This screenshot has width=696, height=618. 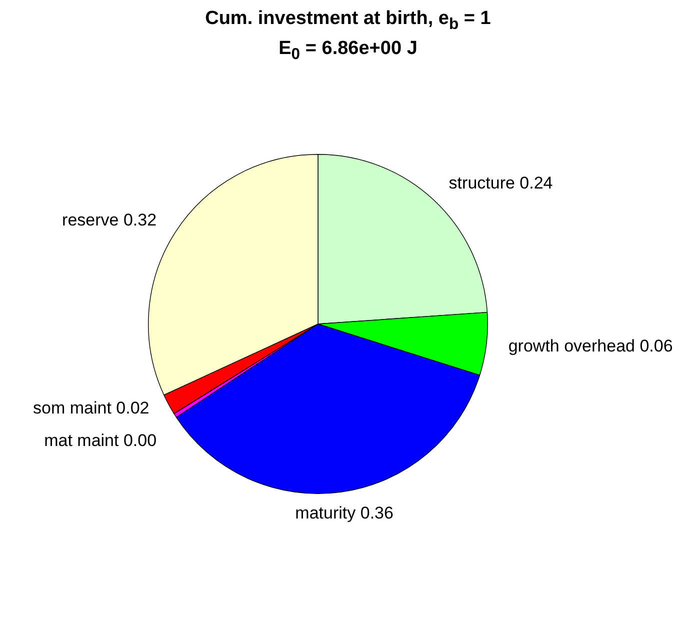 What do you see at coordinates (344, 512) in the screenshot?
I see `slice-label: maturity 0.36` at bounding box center [344, 512].